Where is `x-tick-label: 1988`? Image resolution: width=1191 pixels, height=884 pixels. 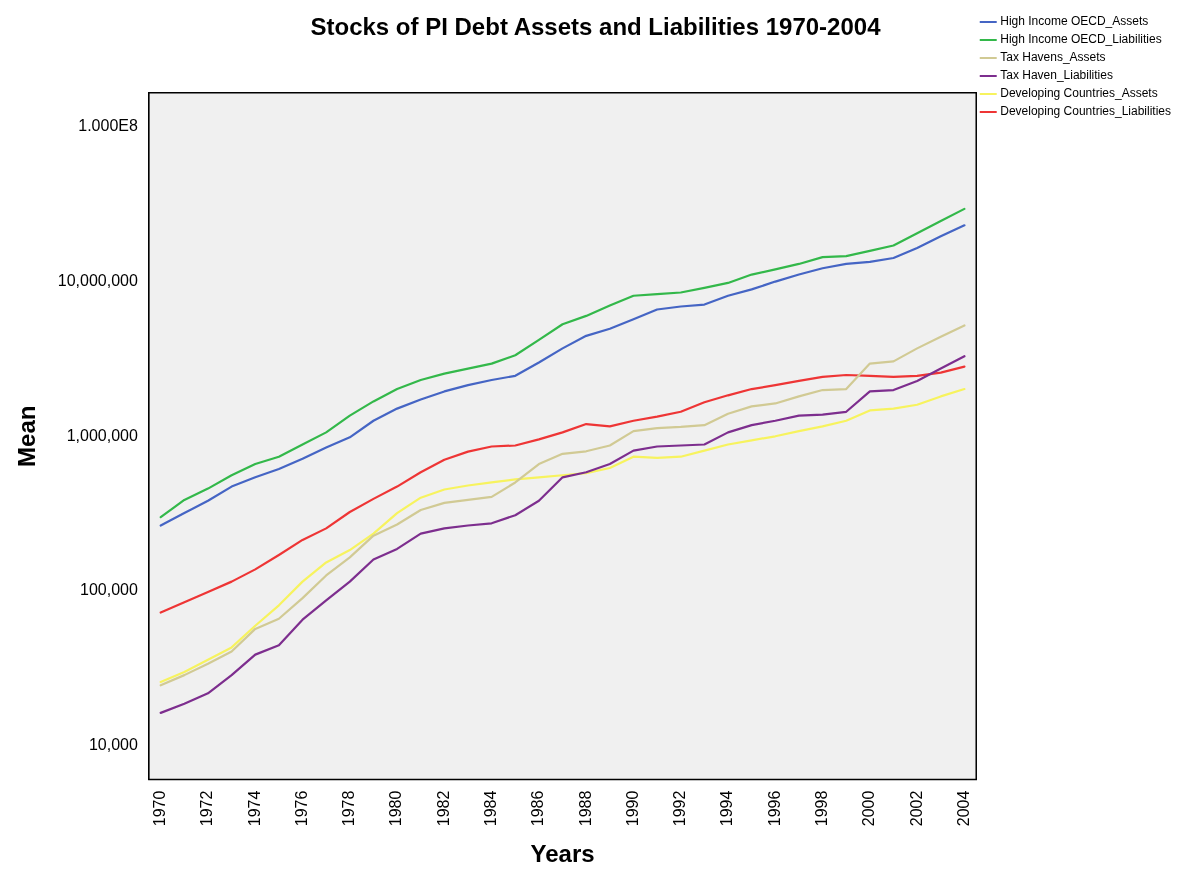
x-tick-label: 1988 is located at coordinates (585, 808).